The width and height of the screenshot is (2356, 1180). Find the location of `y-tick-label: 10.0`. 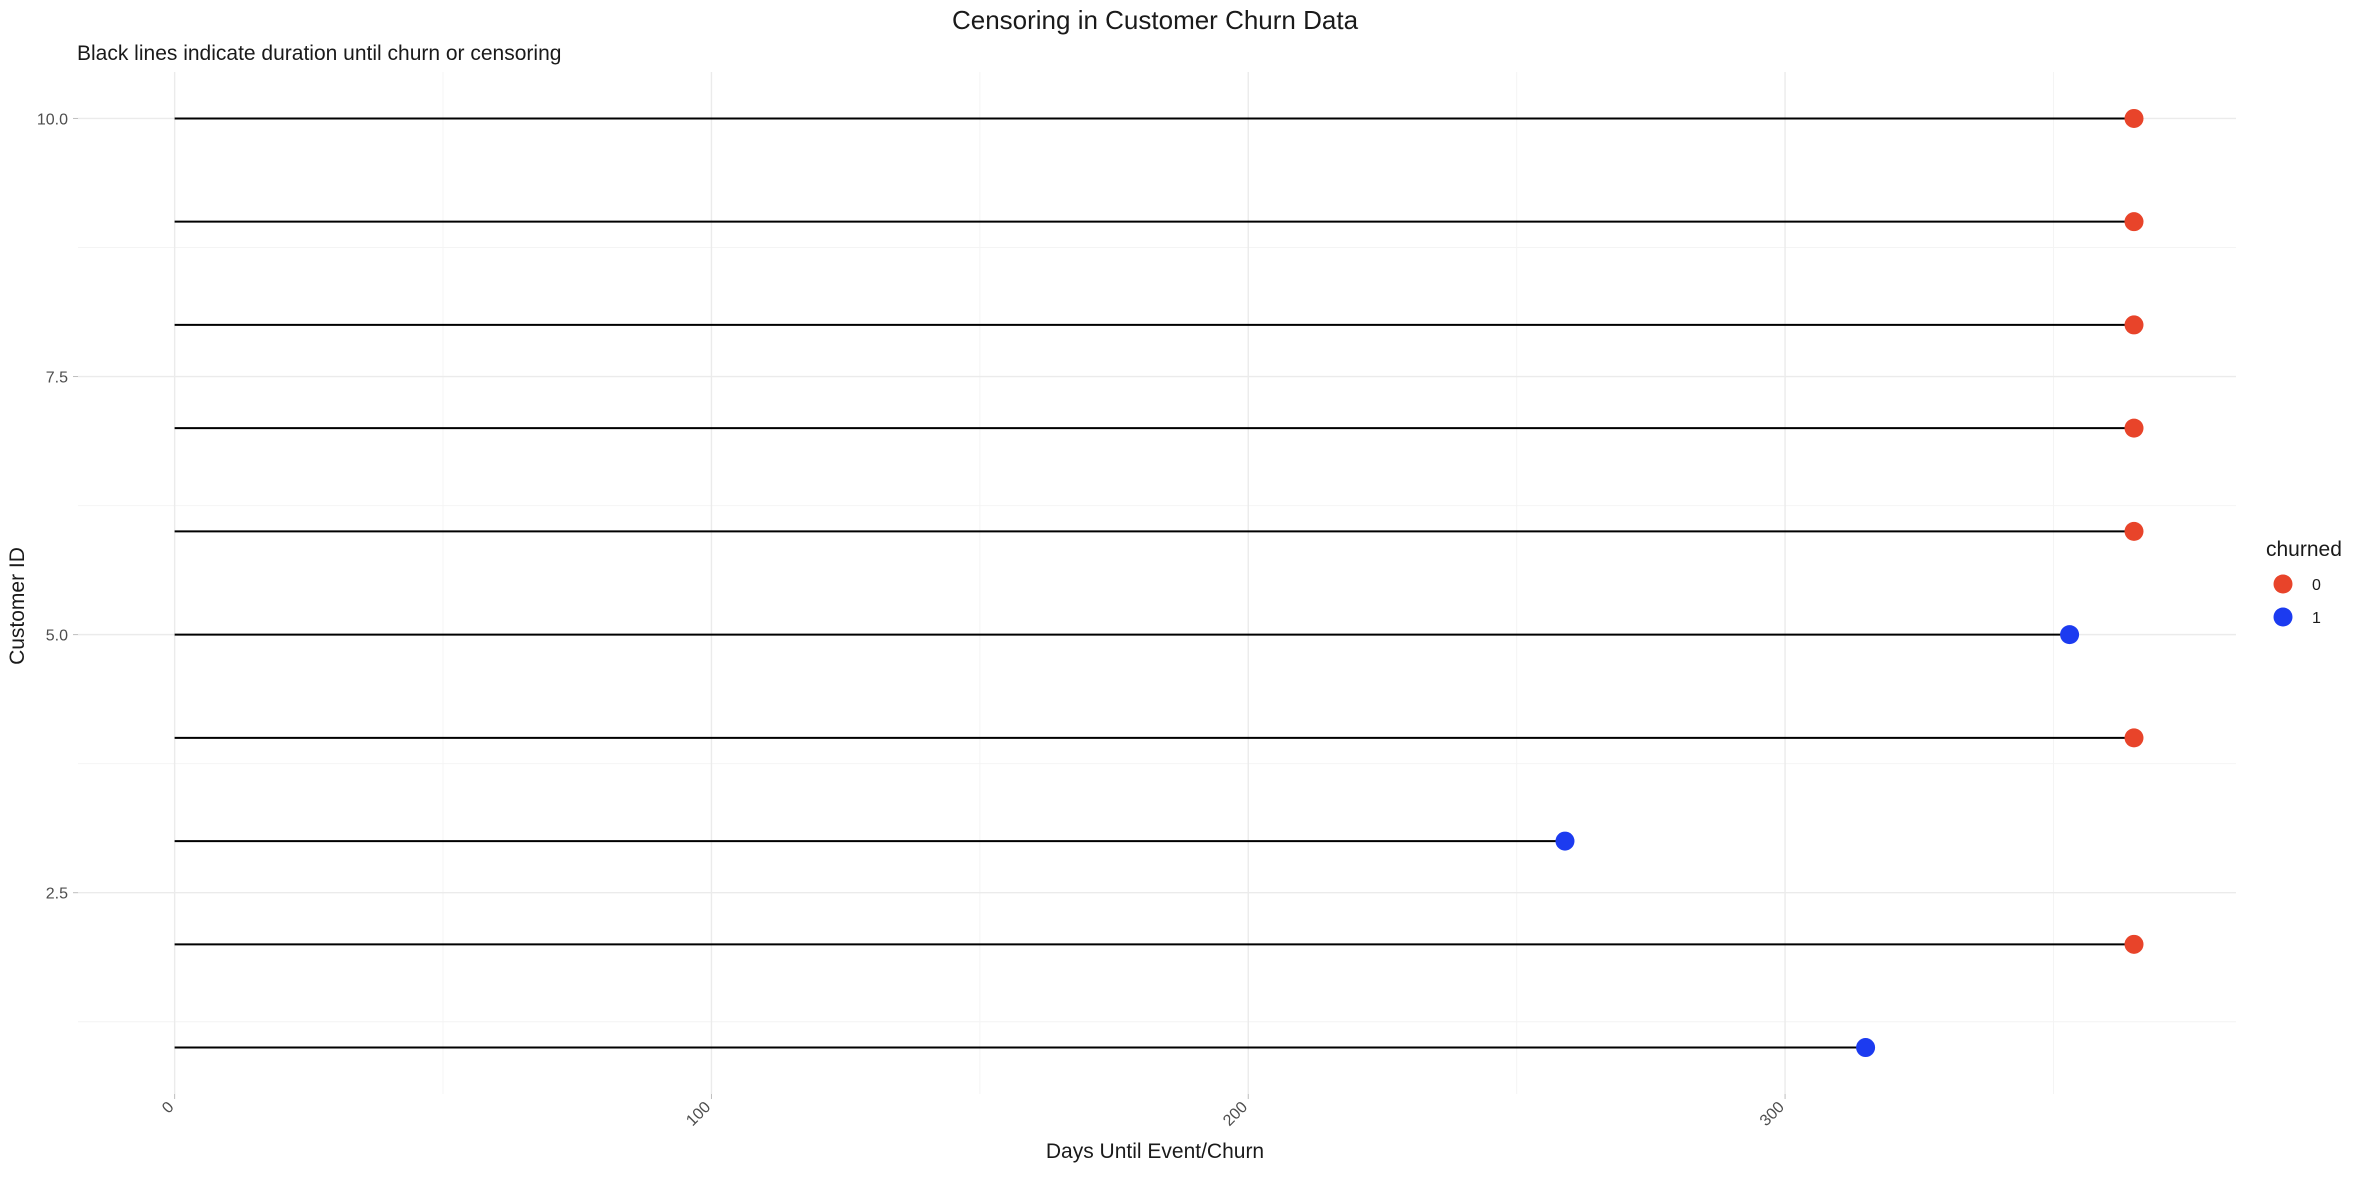

y-tick-label: 10.0 is located at coordinates (52, 119).